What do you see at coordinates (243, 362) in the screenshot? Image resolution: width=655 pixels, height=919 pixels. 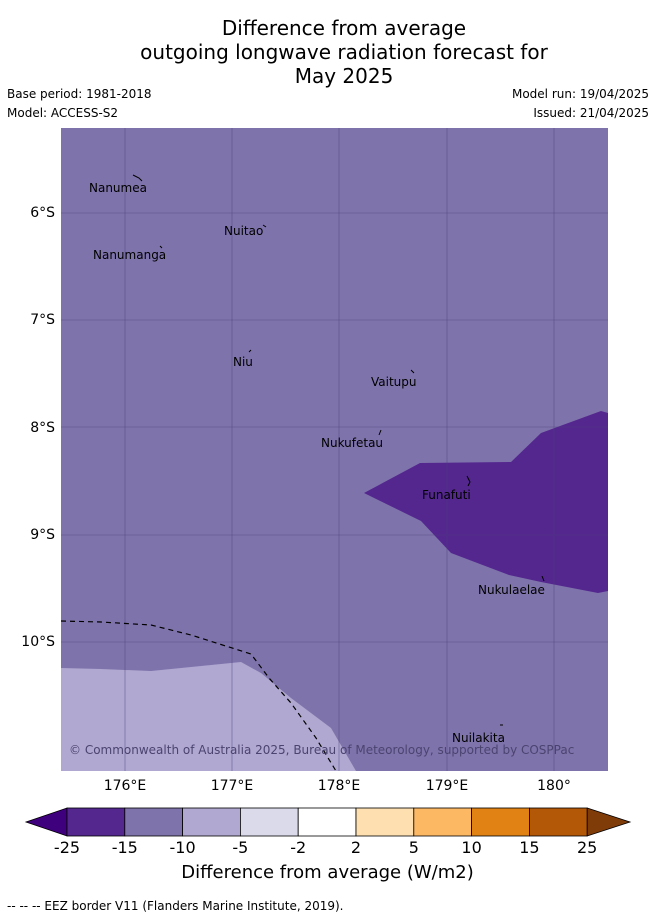 I see `label-niu: Niu` at bounding box center [243, 362].